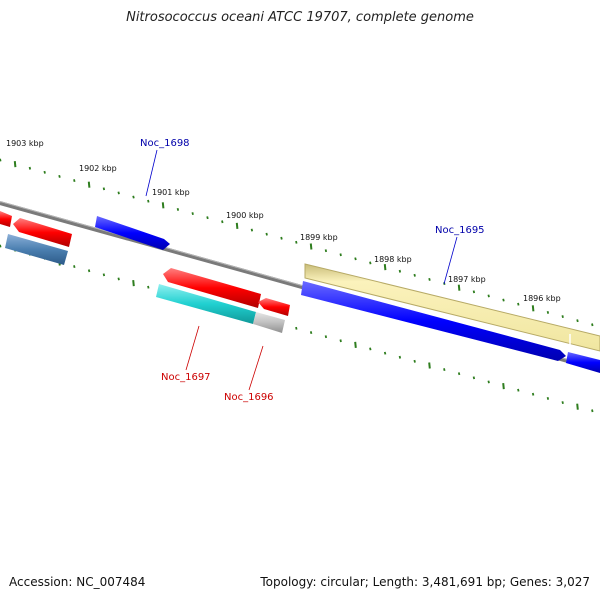 This screenshot has height=600, width=600. I want to click on scale-label: 1898 kbp, so click(393, 259).